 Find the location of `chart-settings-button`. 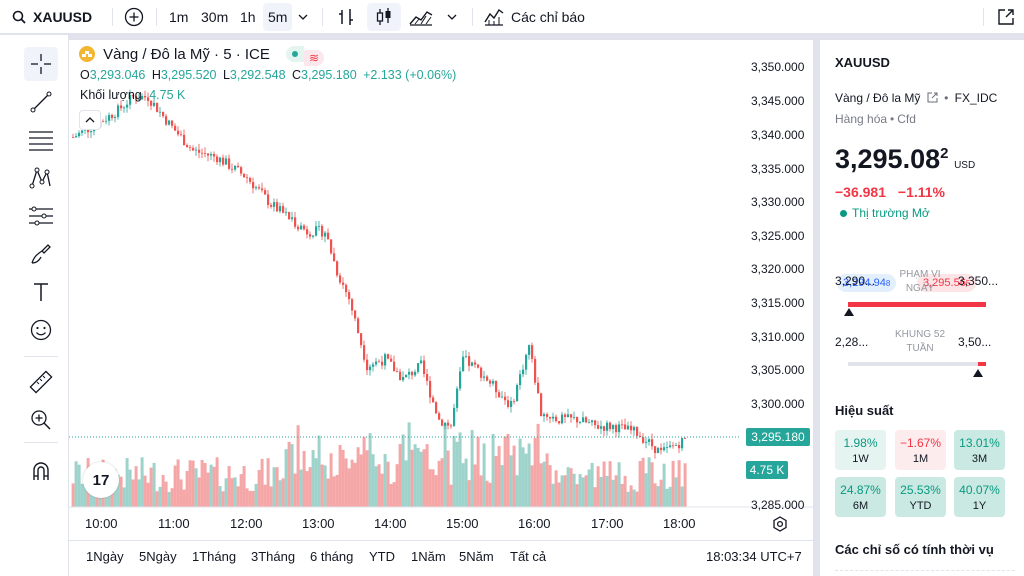

chart-settings-button is located at coordinates (780, 524).